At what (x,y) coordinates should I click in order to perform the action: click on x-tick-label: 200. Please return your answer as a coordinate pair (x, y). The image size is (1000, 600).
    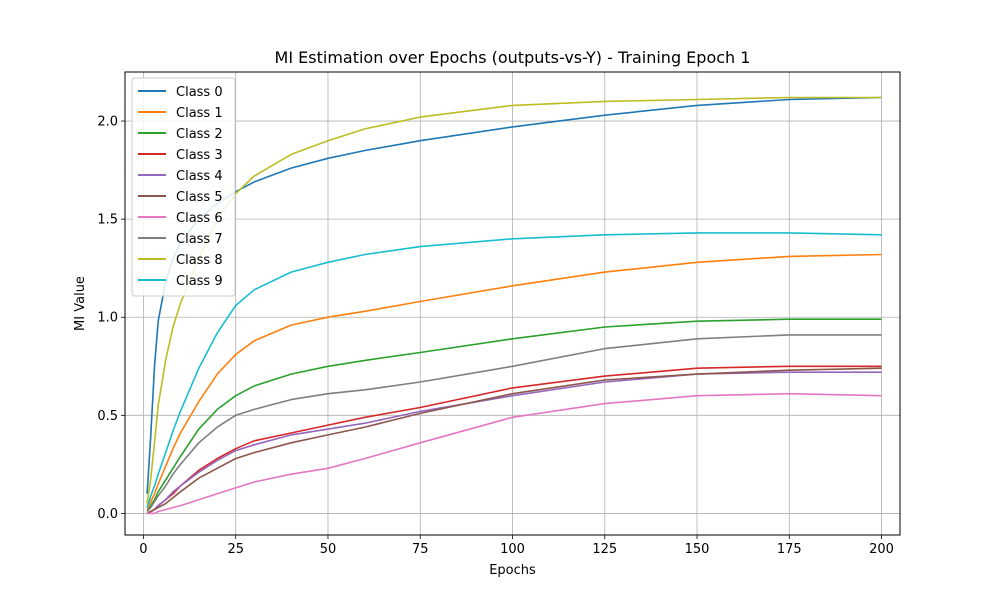
    Looking at the image, I should click on (881, 549).